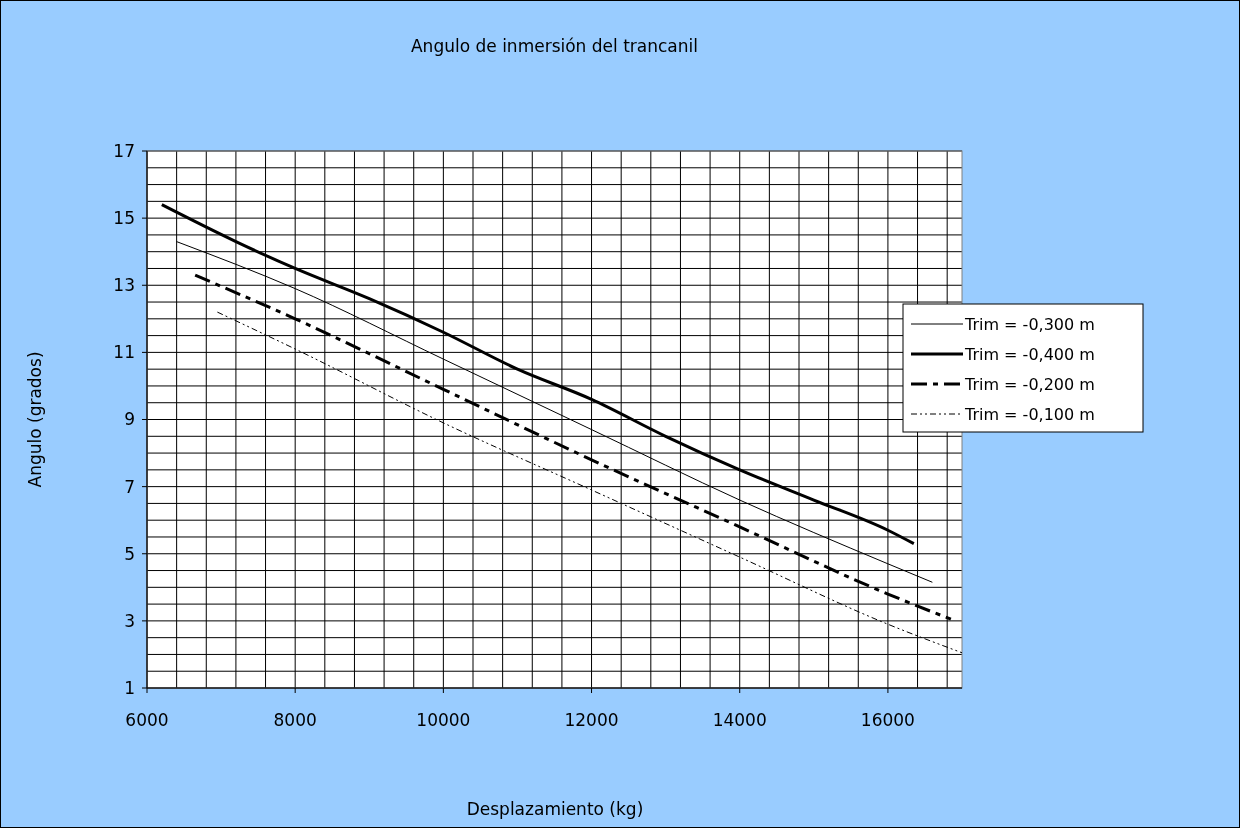 The image size is (1240, 828). I want to click on y-tick-label: 7, so click(129, 486).